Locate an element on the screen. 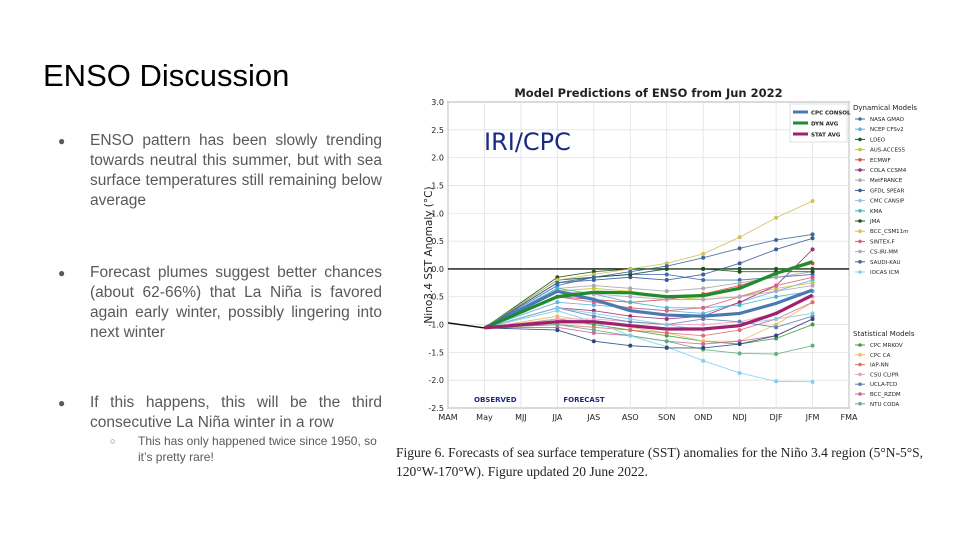 Image resolution: width=960 pixels, height=540 pixels. y-tick-label: 2.0 is located at coordinates (437, 158).